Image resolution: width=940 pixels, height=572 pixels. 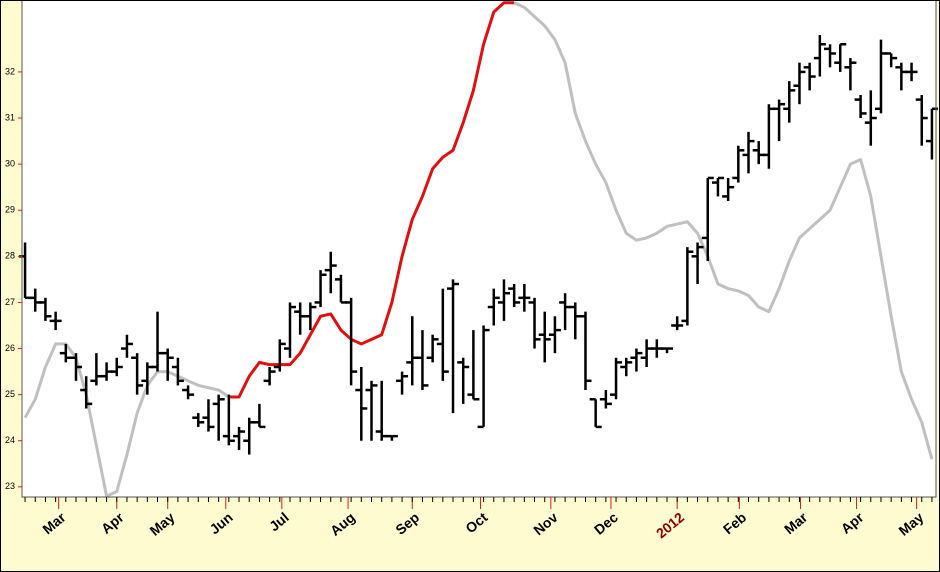 What do you see at coordinates (10, 256) in the screenshot?
I see `y-tick-label: 28` at bounding box center [10, 256].